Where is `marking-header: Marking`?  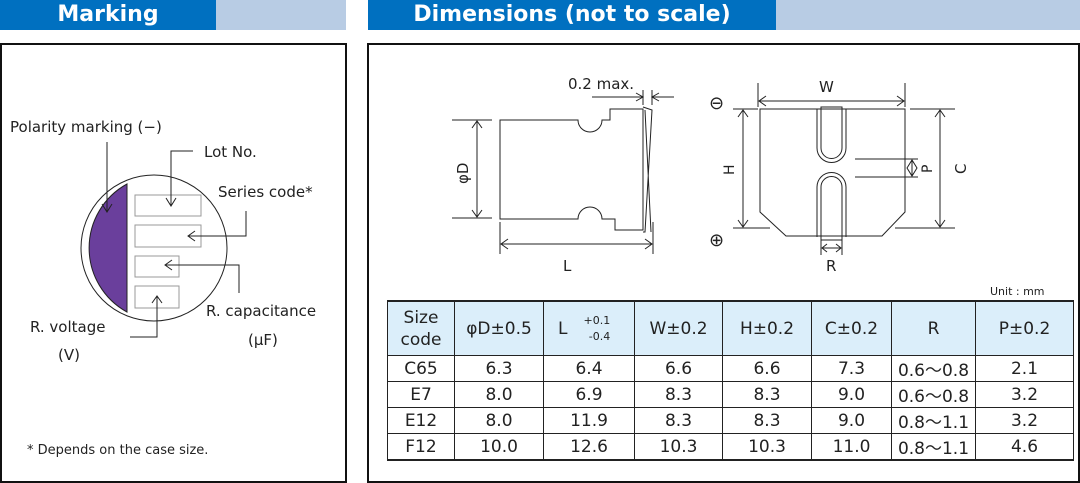
marking-header: Marking is located at coordinates (173, 15).